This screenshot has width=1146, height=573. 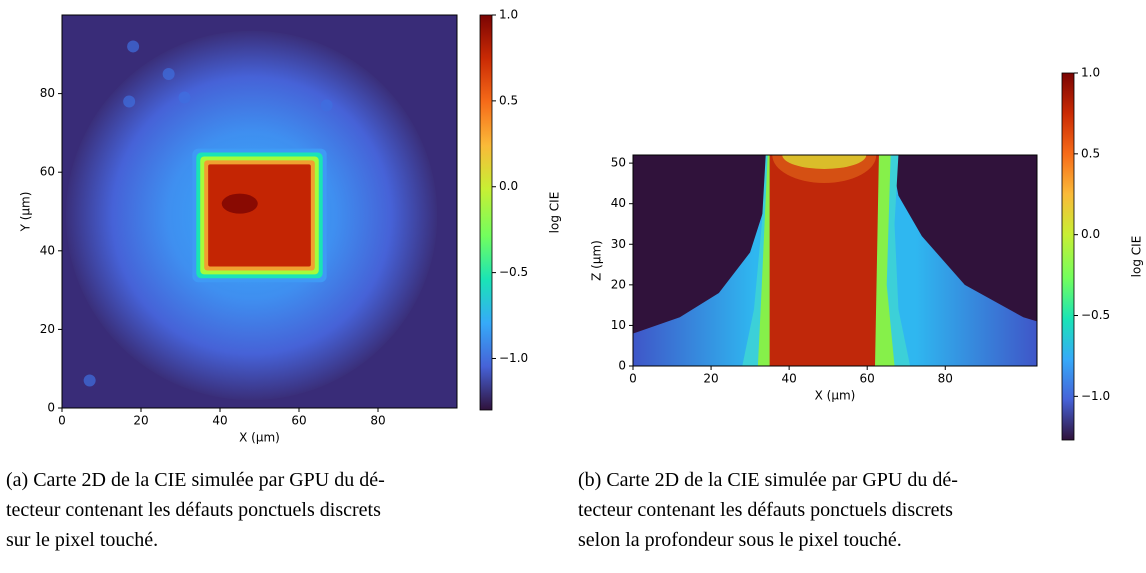 I want to click on axes-frame, so click(x=835, y=260).